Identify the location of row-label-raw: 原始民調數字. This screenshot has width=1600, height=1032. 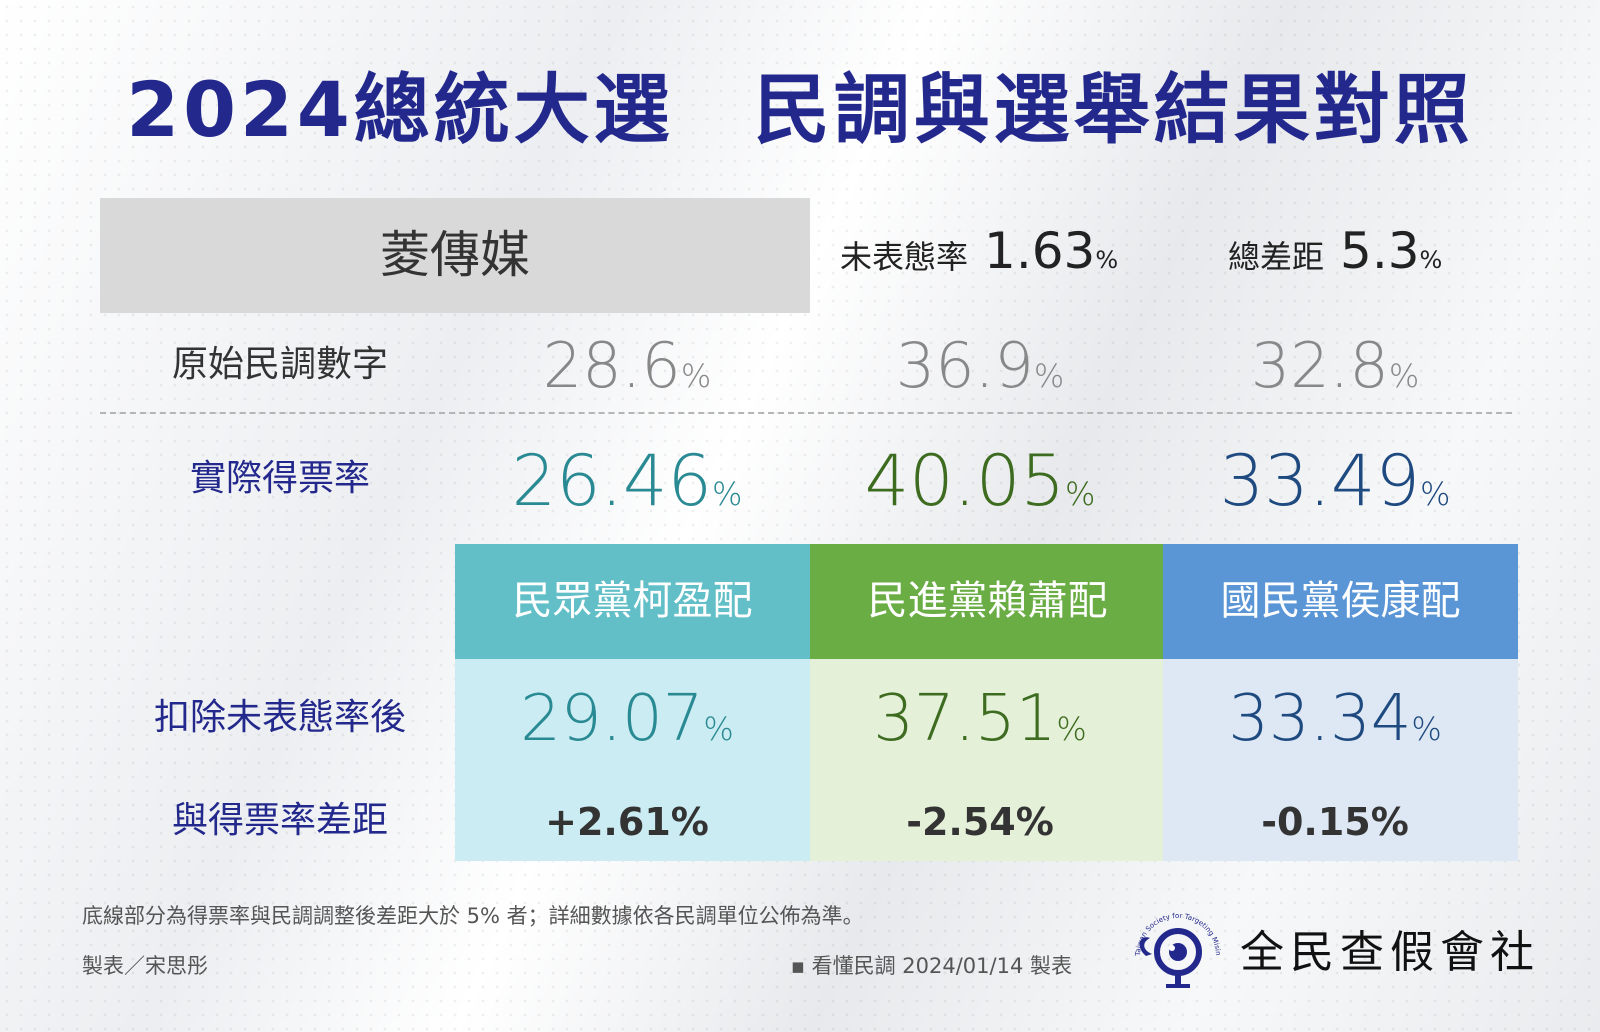
(279, 364).